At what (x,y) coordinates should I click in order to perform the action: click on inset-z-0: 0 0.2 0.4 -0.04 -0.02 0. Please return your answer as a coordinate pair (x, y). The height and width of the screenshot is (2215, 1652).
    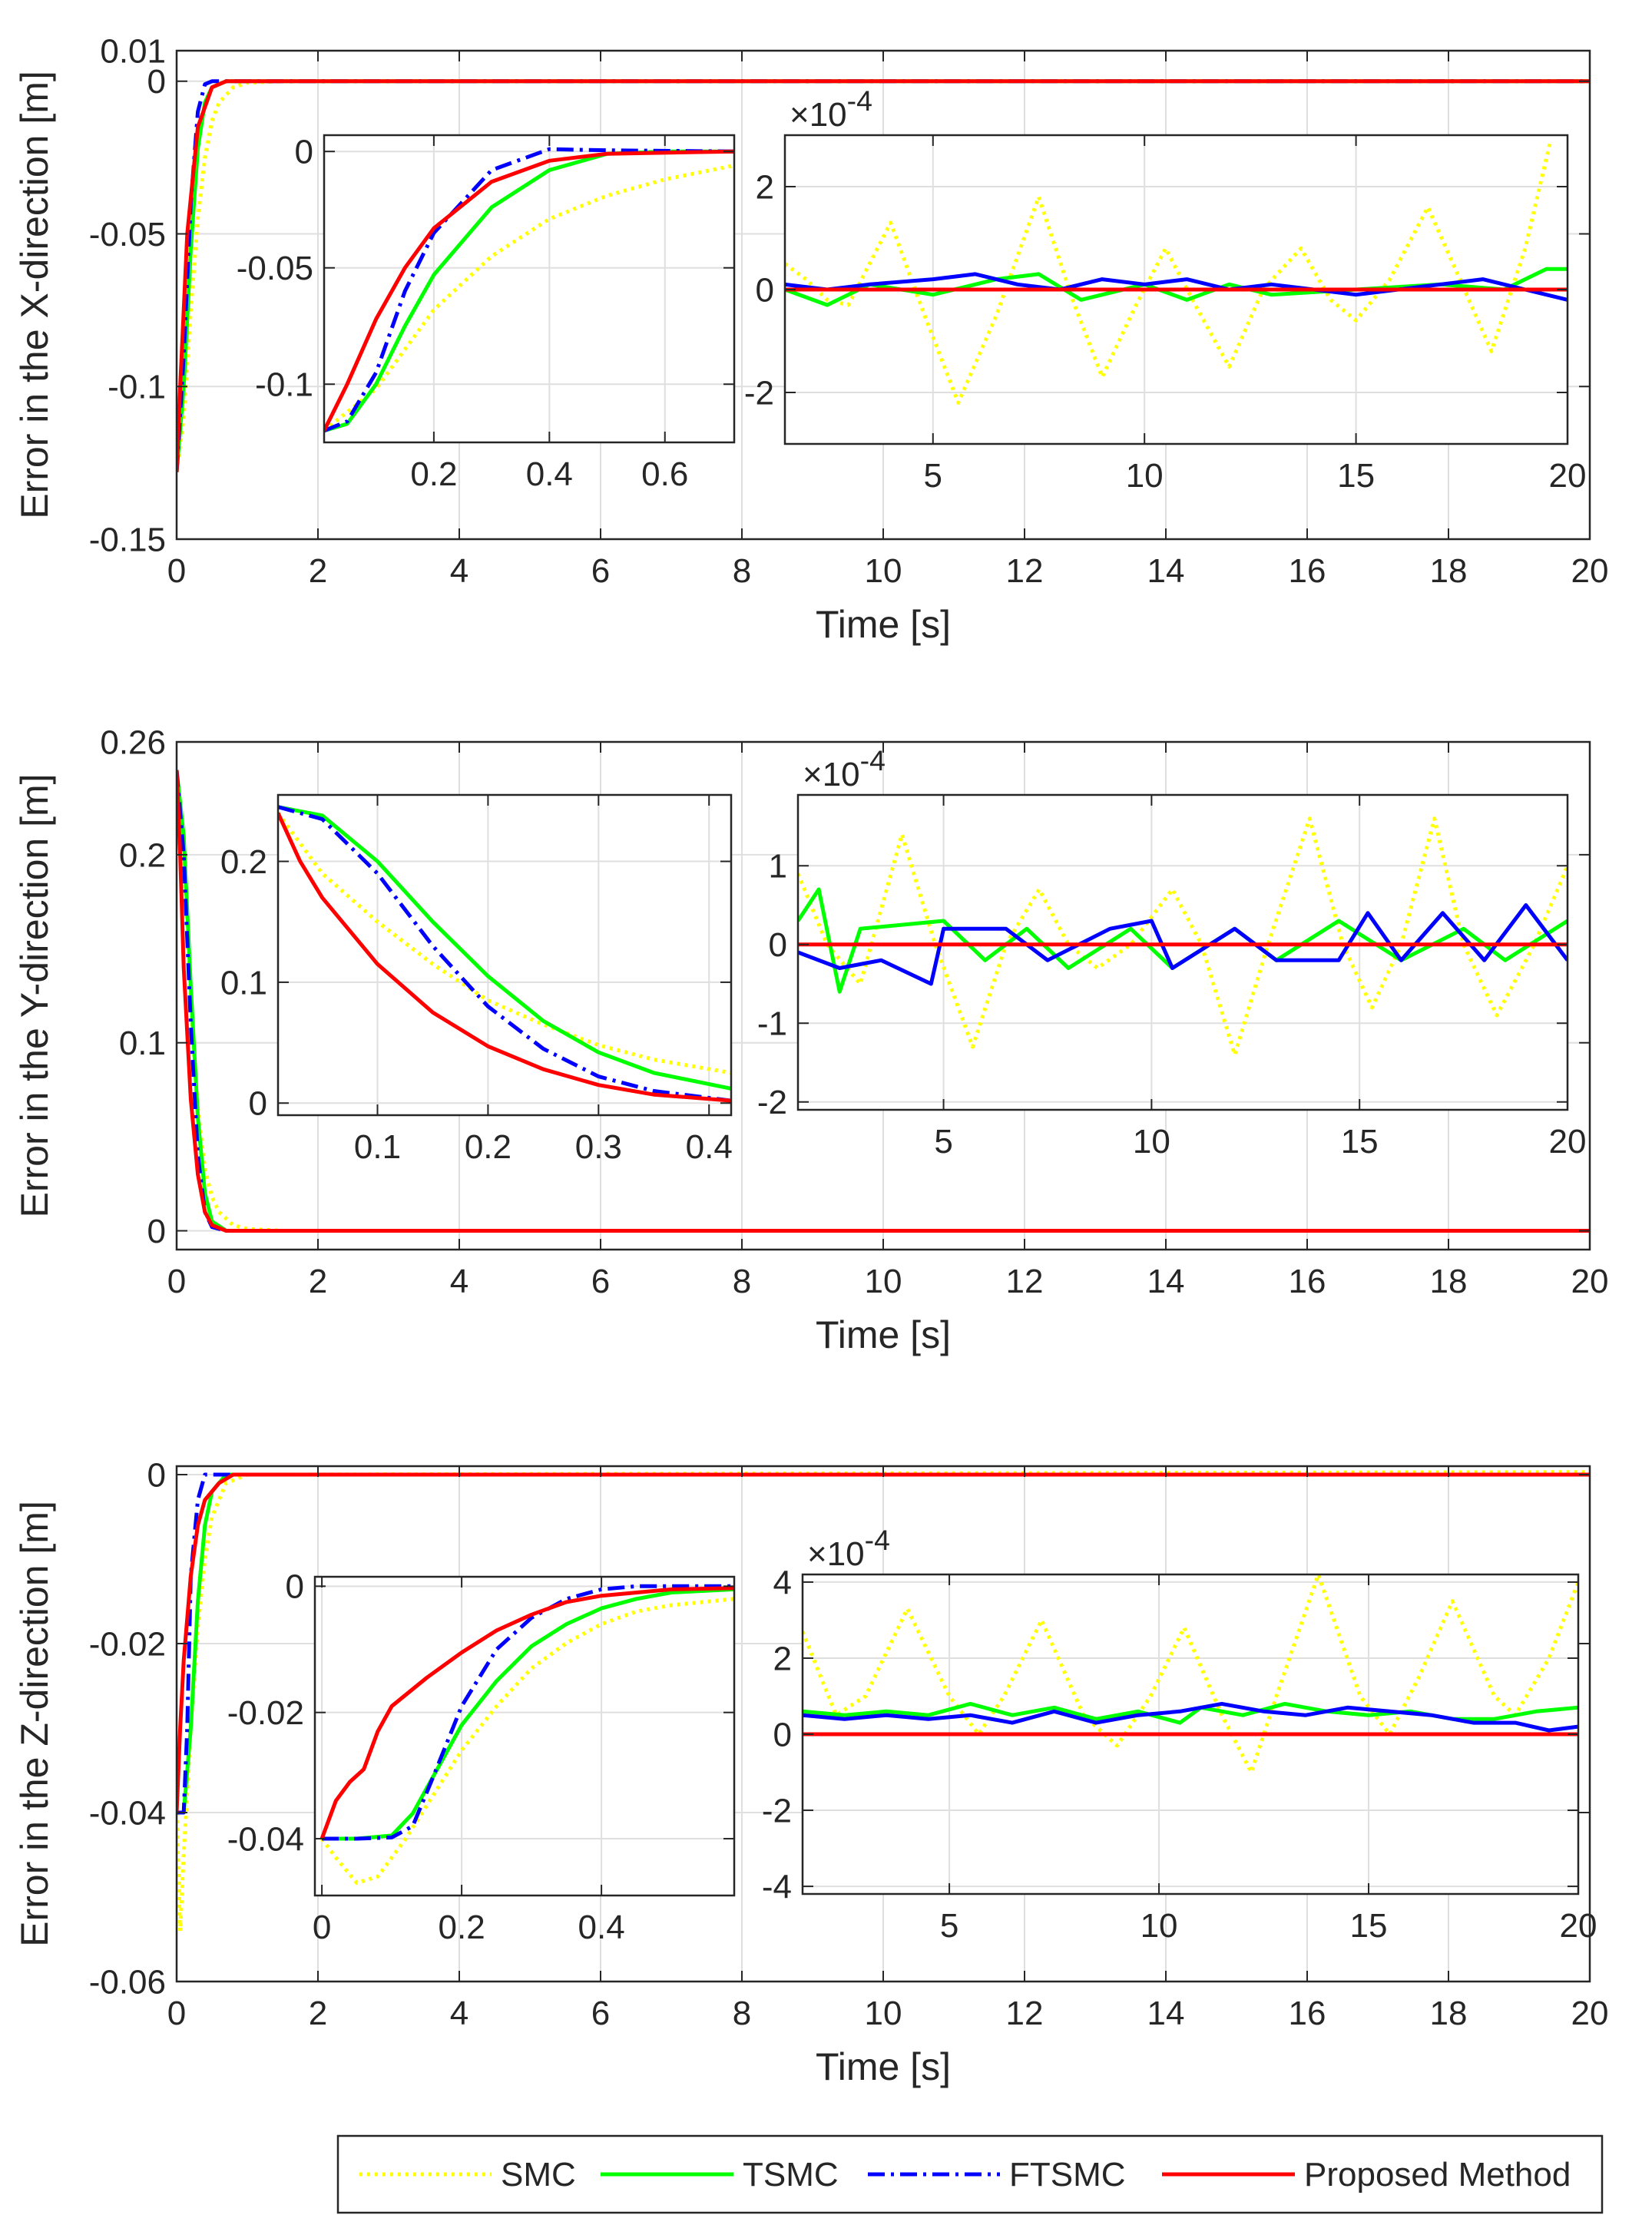
    Looking at the image, I should click on (481, 1757).